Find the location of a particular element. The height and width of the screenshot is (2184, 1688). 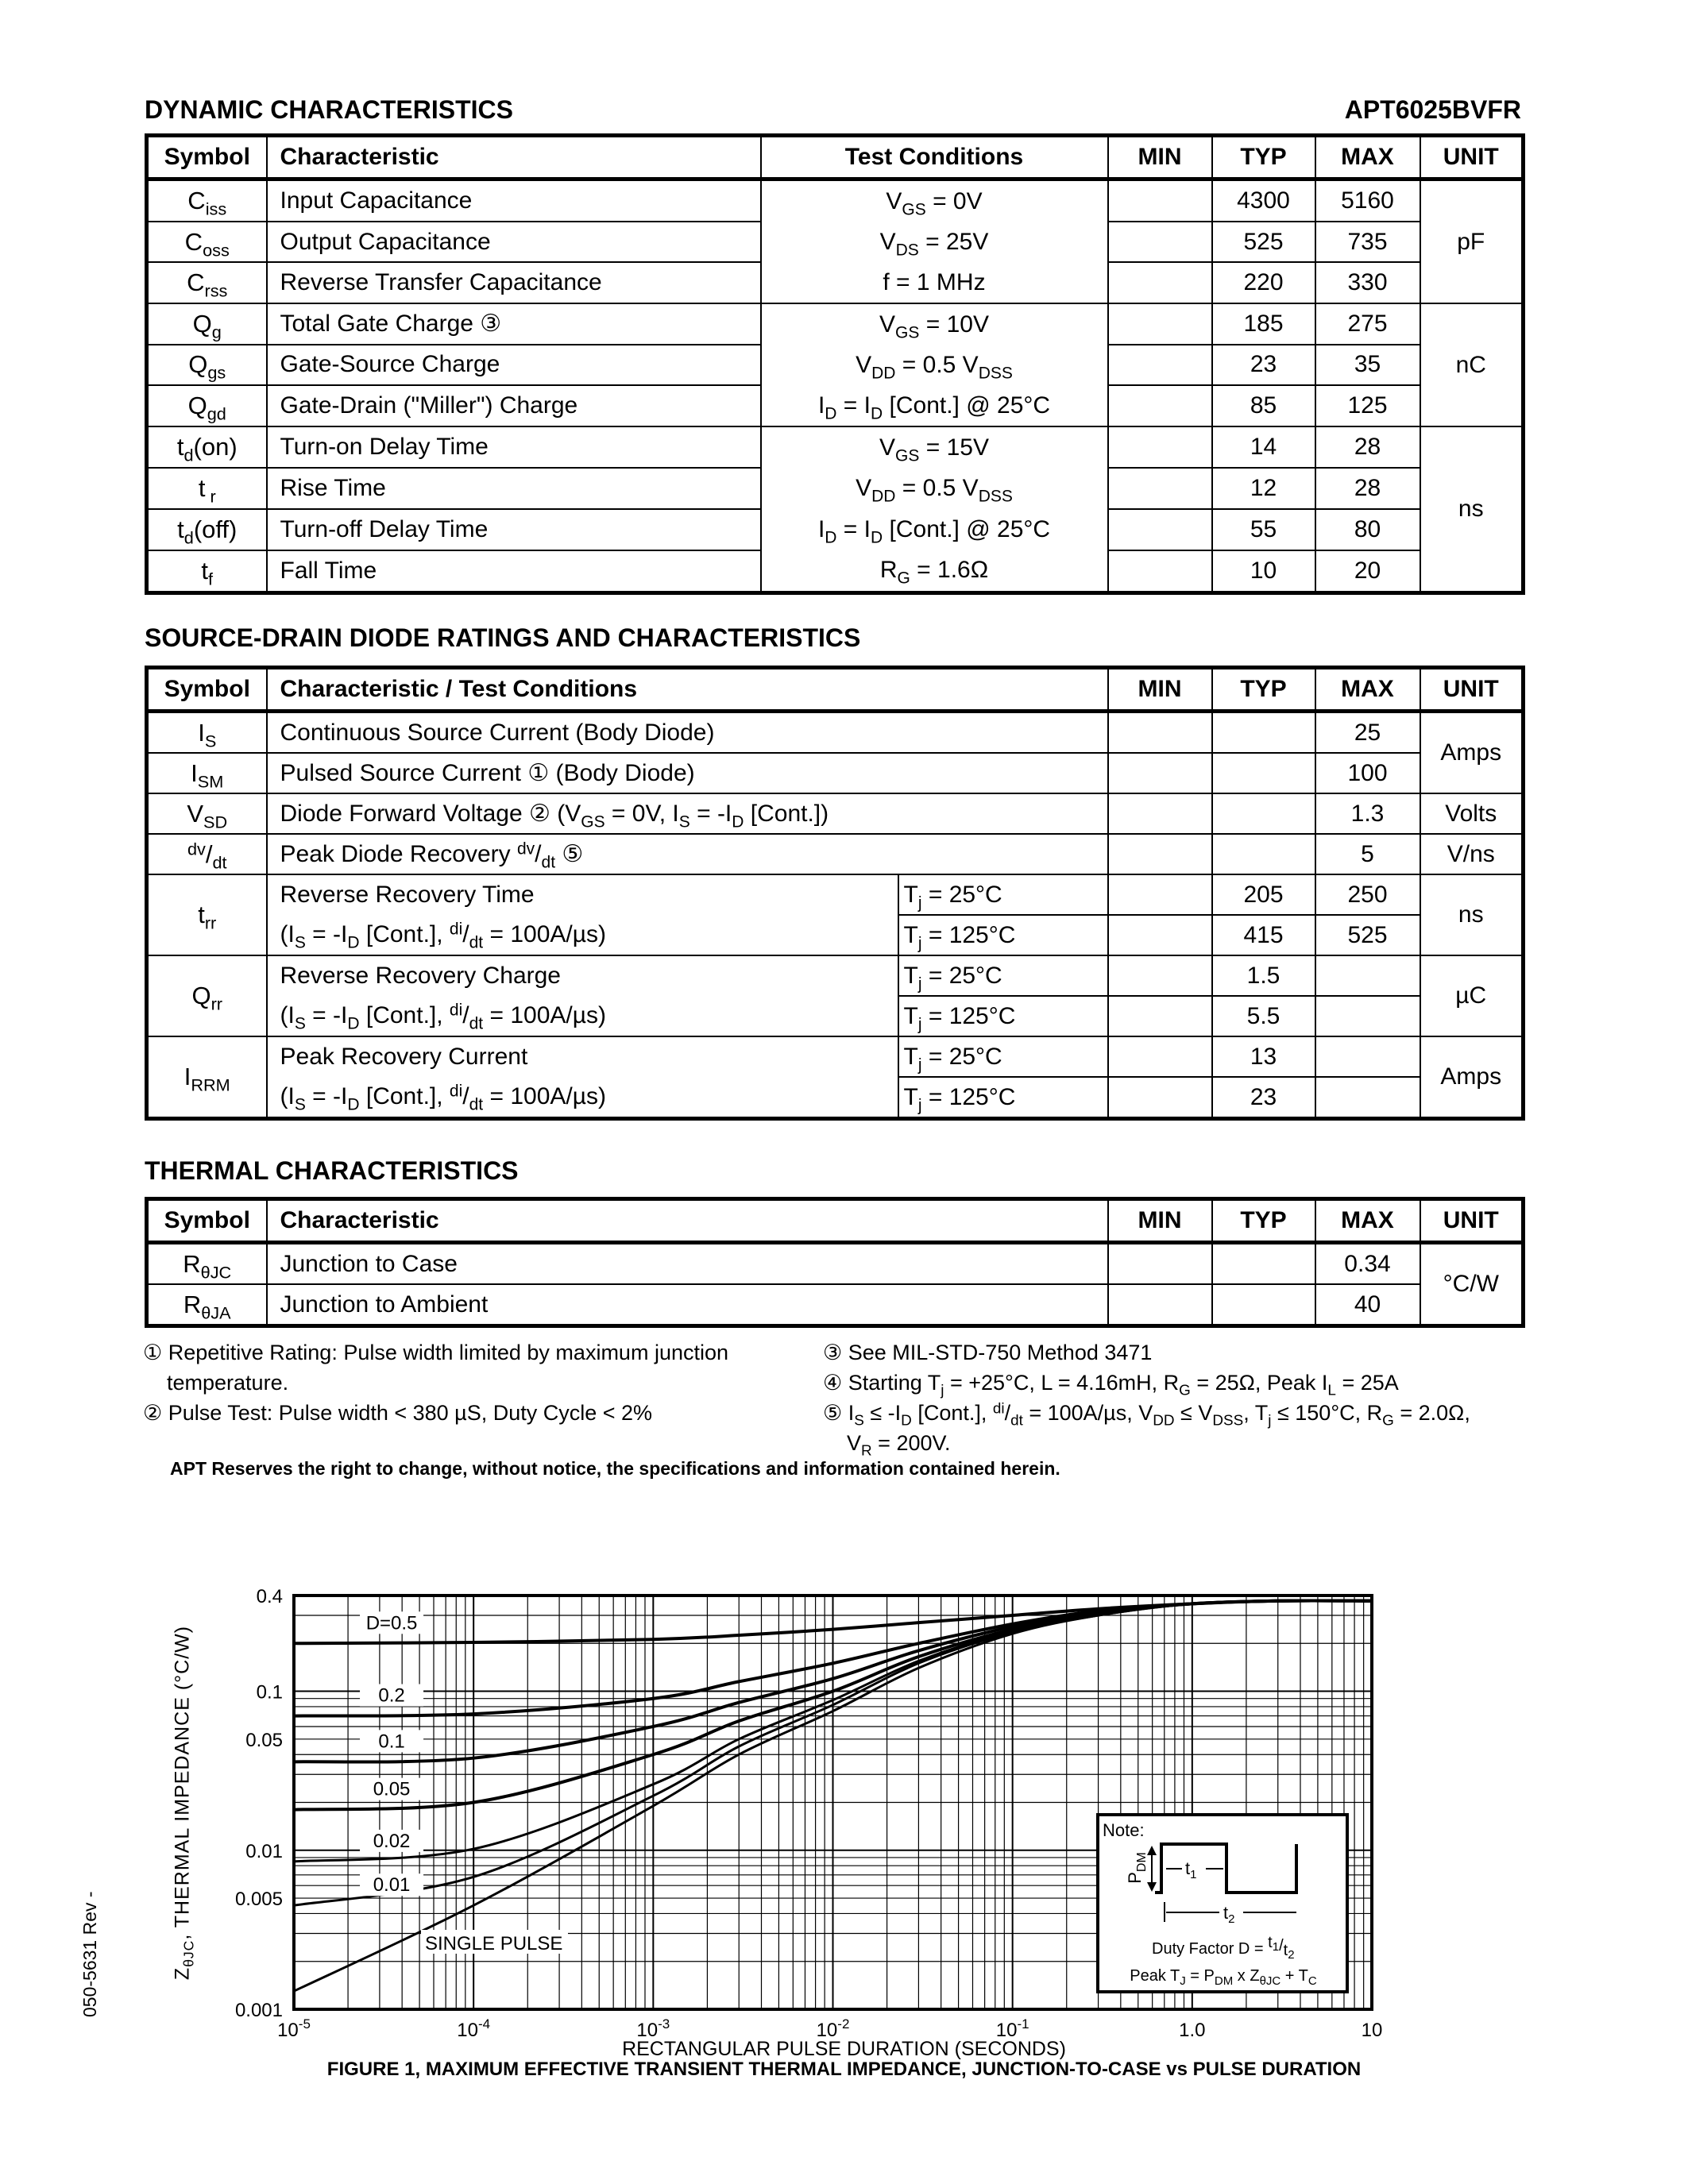

text-segment: = 125°C is located at coordinates (969, 1096).